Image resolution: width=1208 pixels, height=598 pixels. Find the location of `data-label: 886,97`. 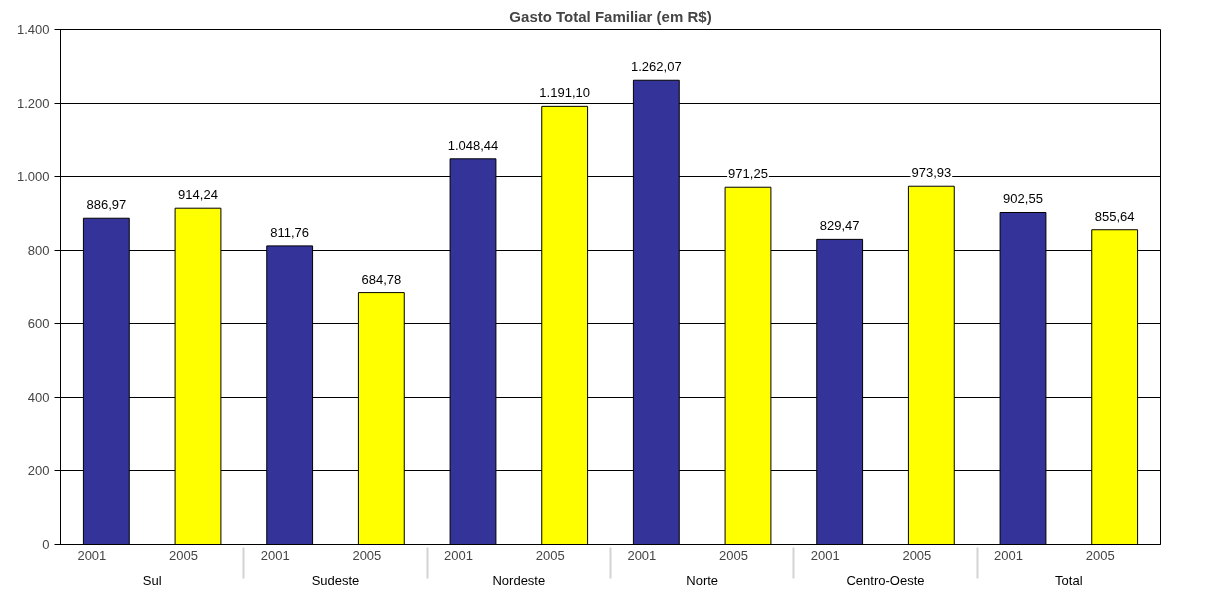

data-label: 886,97 is located at coordinates (106, 205).